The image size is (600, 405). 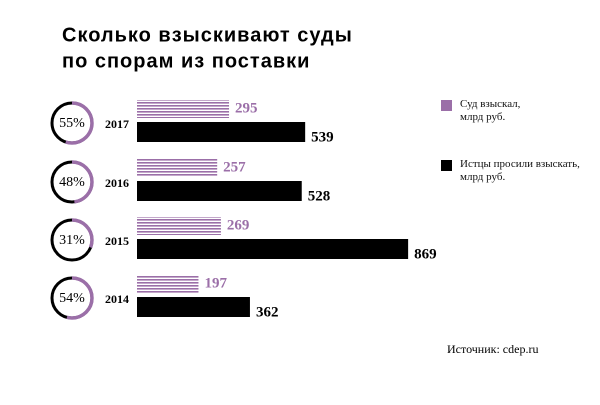 What do you see at coordinates (267, 312) in the screenshot?
I see `value-label: 362` at bounding box center [267, 312].